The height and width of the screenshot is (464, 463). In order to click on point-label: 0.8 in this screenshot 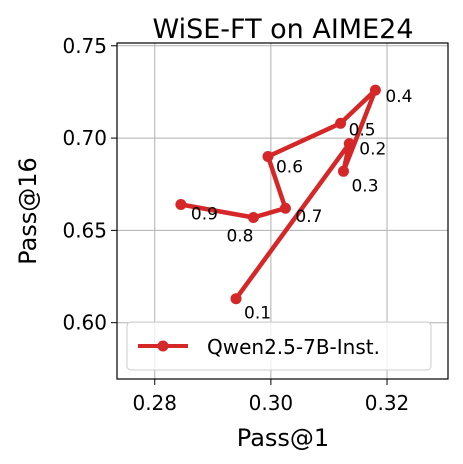, I will do `click(239, 236)`.